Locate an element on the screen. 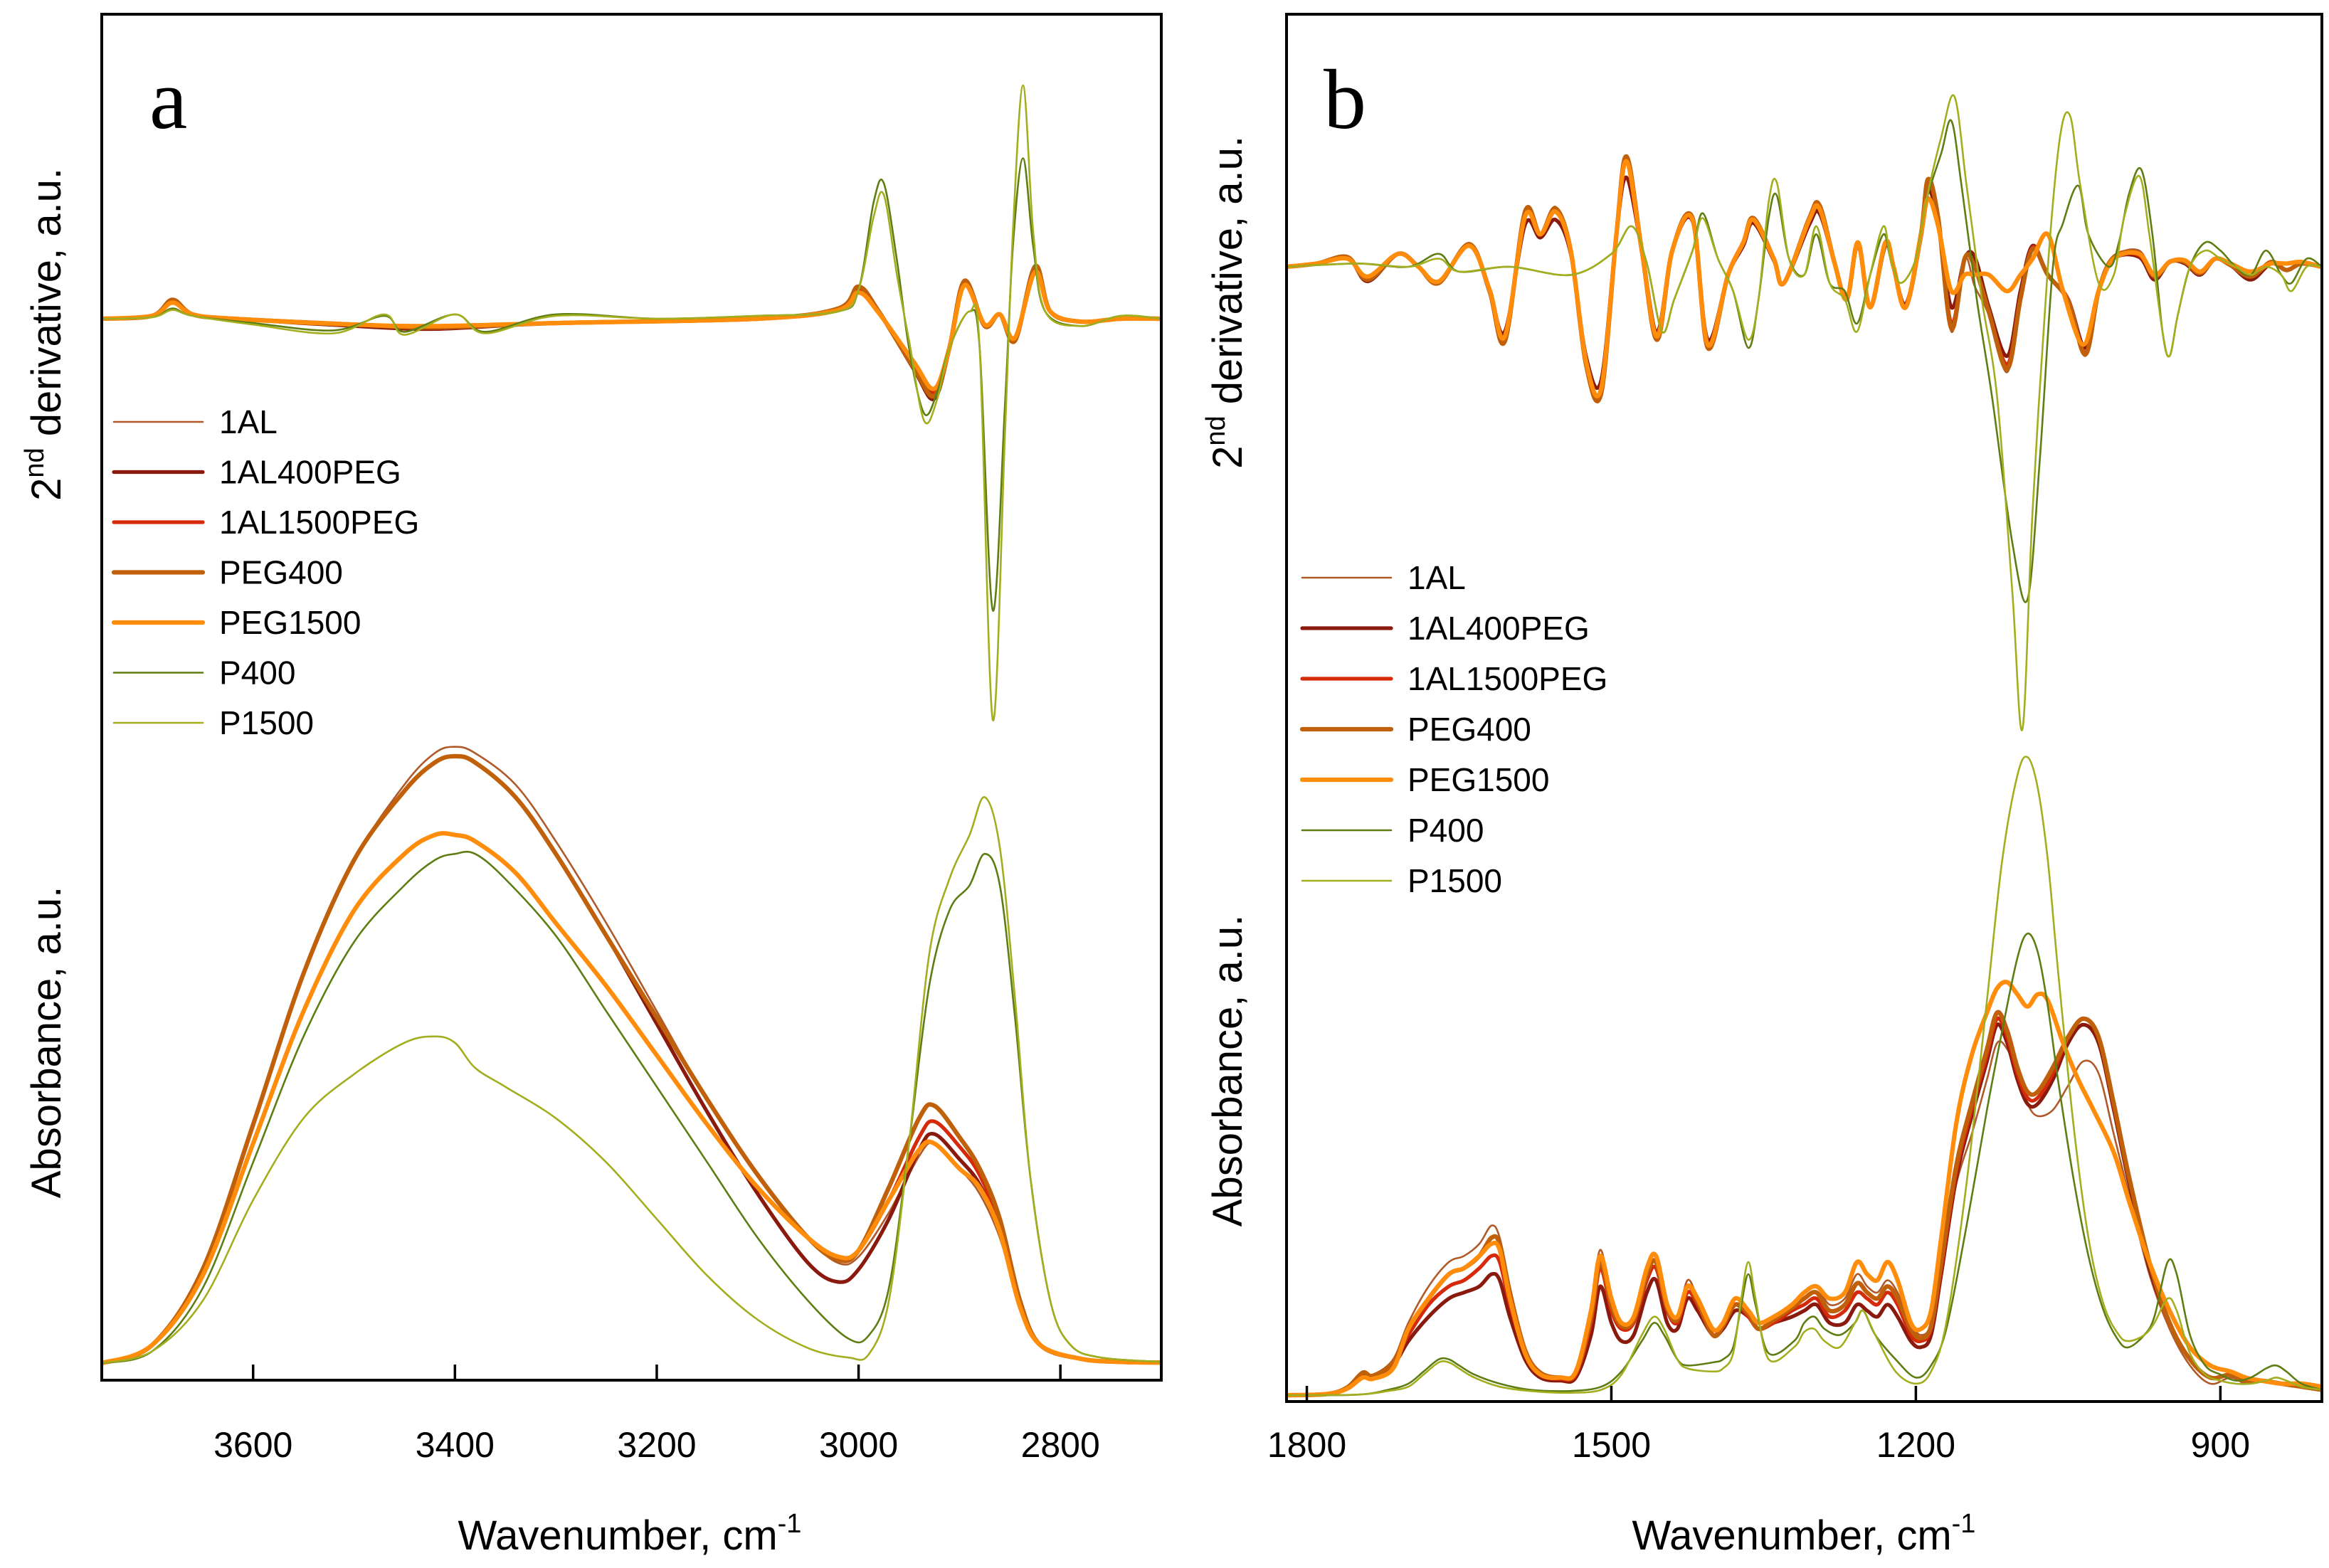 The height and width of the screenshot is (1568, 2329). panel-a-derivative-p400 is located at coordinates (631, 384).